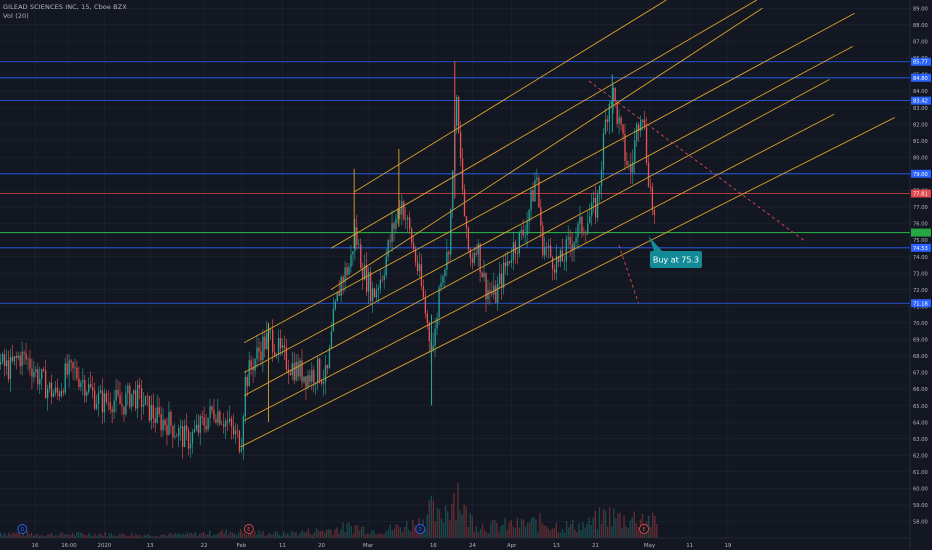 This screenshot has height=550, width=932. What do you see at coordinates (510, 96) in the screenshot?
I see `channel-line` at bounding box center [510, 96].